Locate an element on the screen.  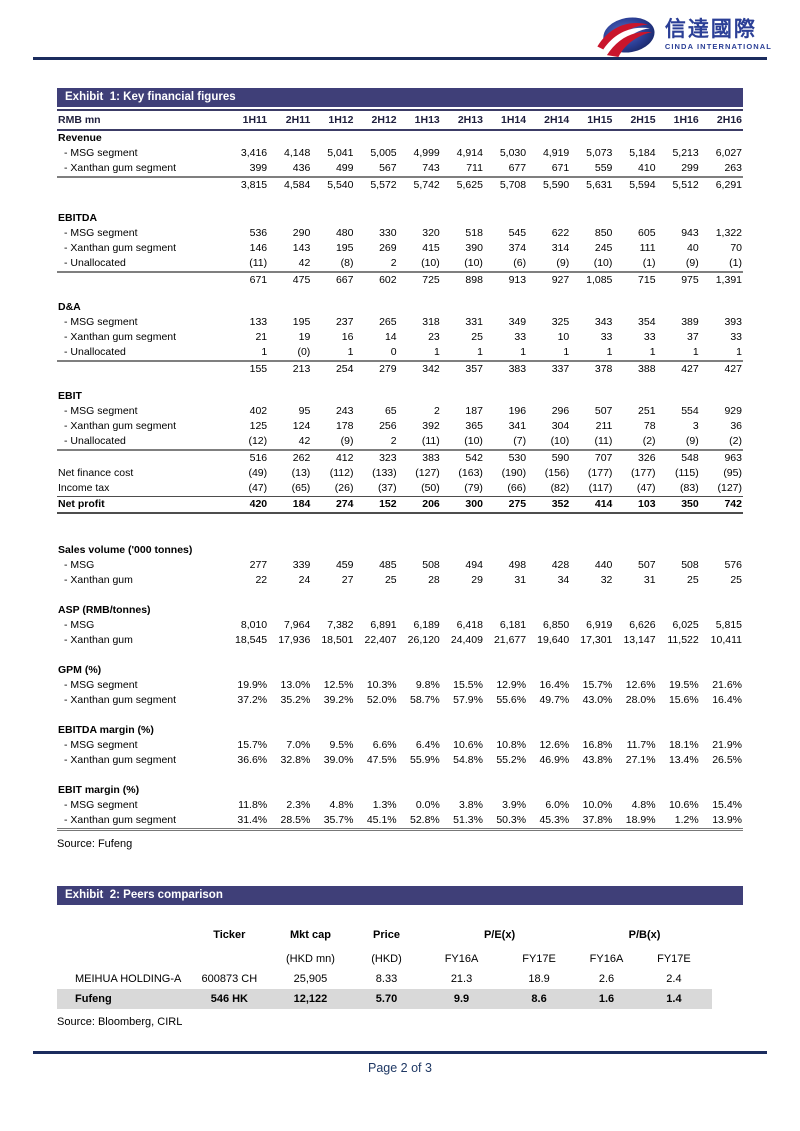
value-cell: 3.8% is located at coordinates (471, 805).